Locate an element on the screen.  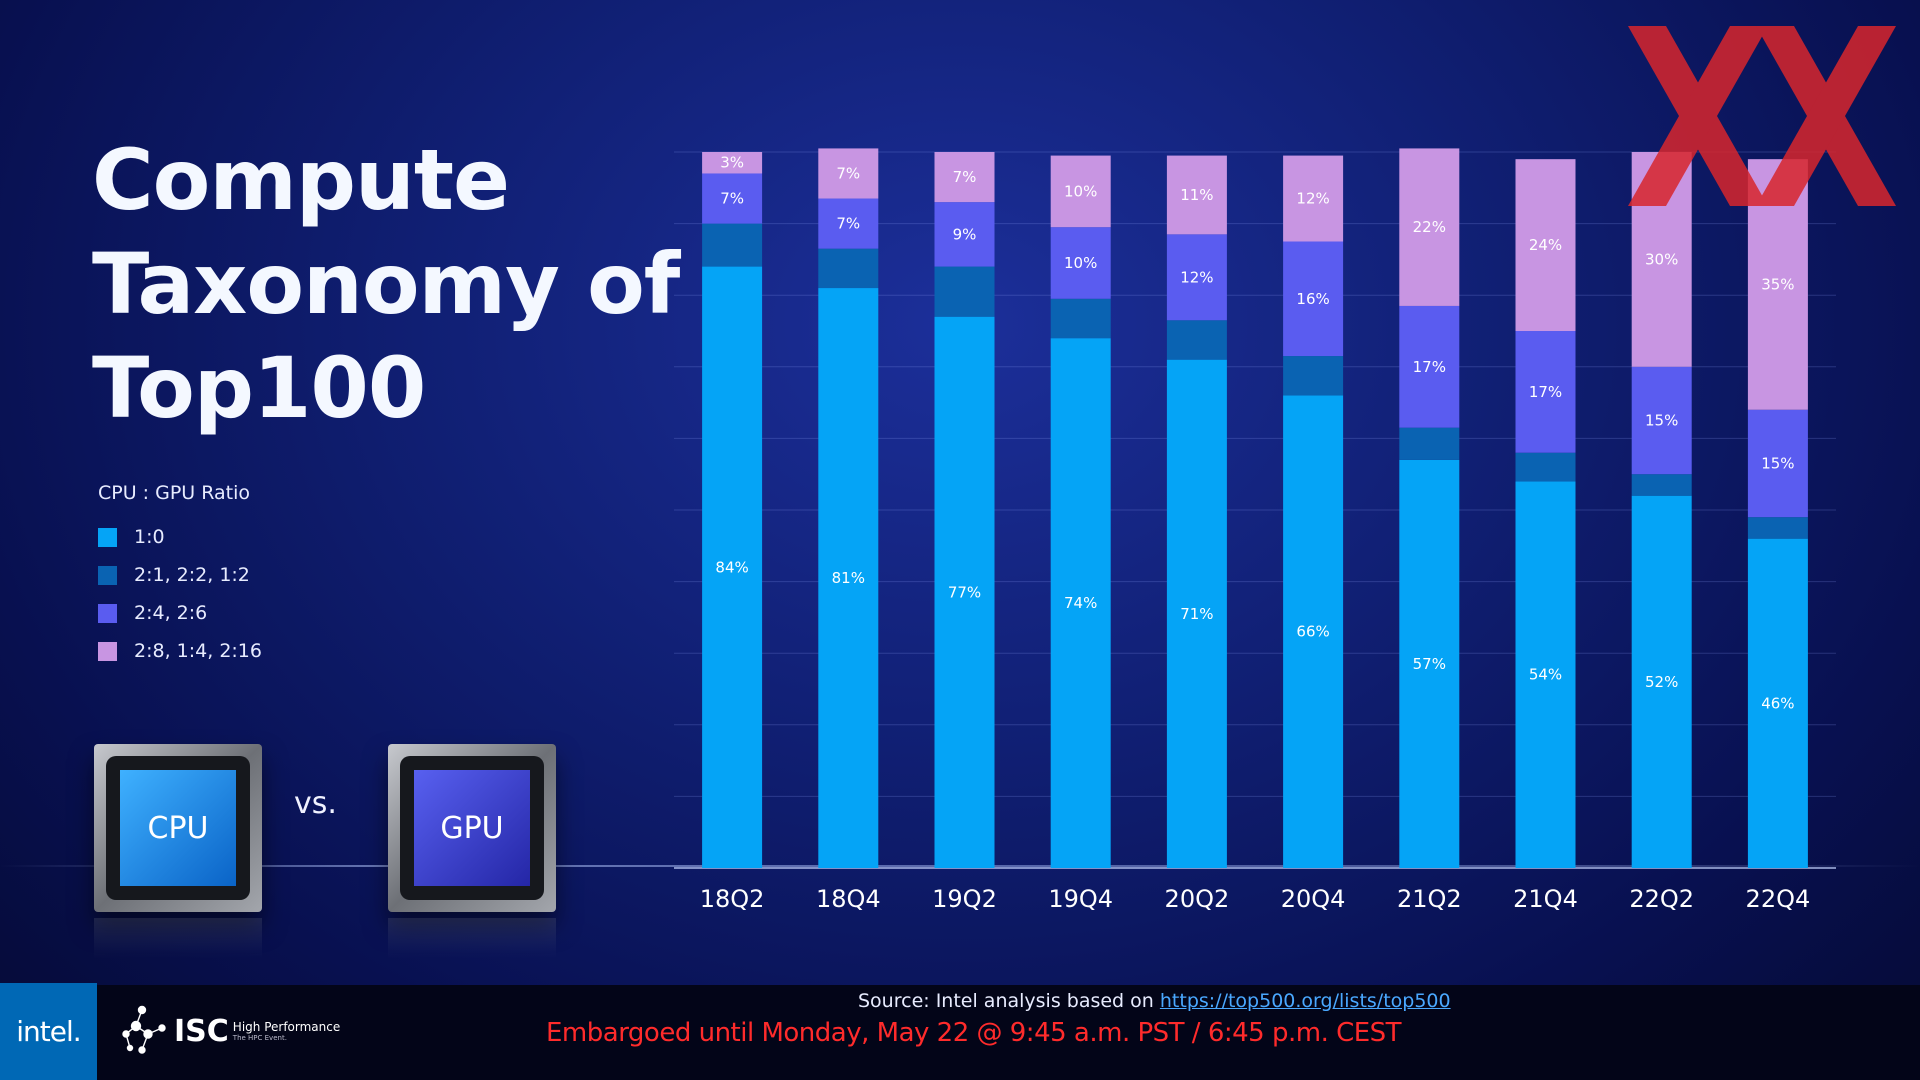
cpu-chip-label: CPU is located at coordinates (178, 828).